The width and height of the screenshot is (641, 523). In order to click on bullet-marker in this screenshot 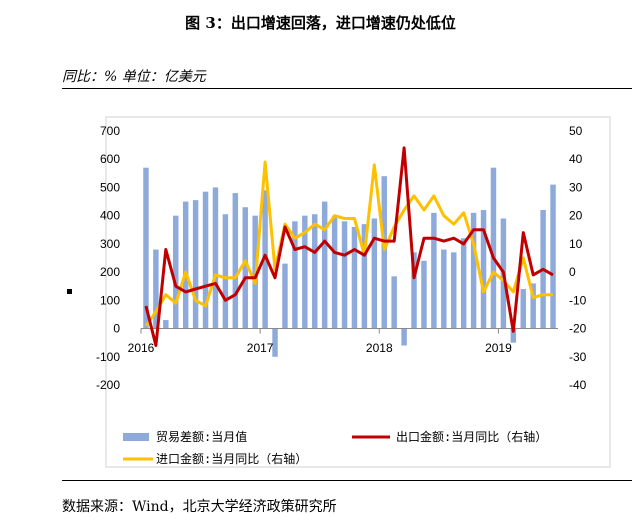, I will do `click(69, 291)`.